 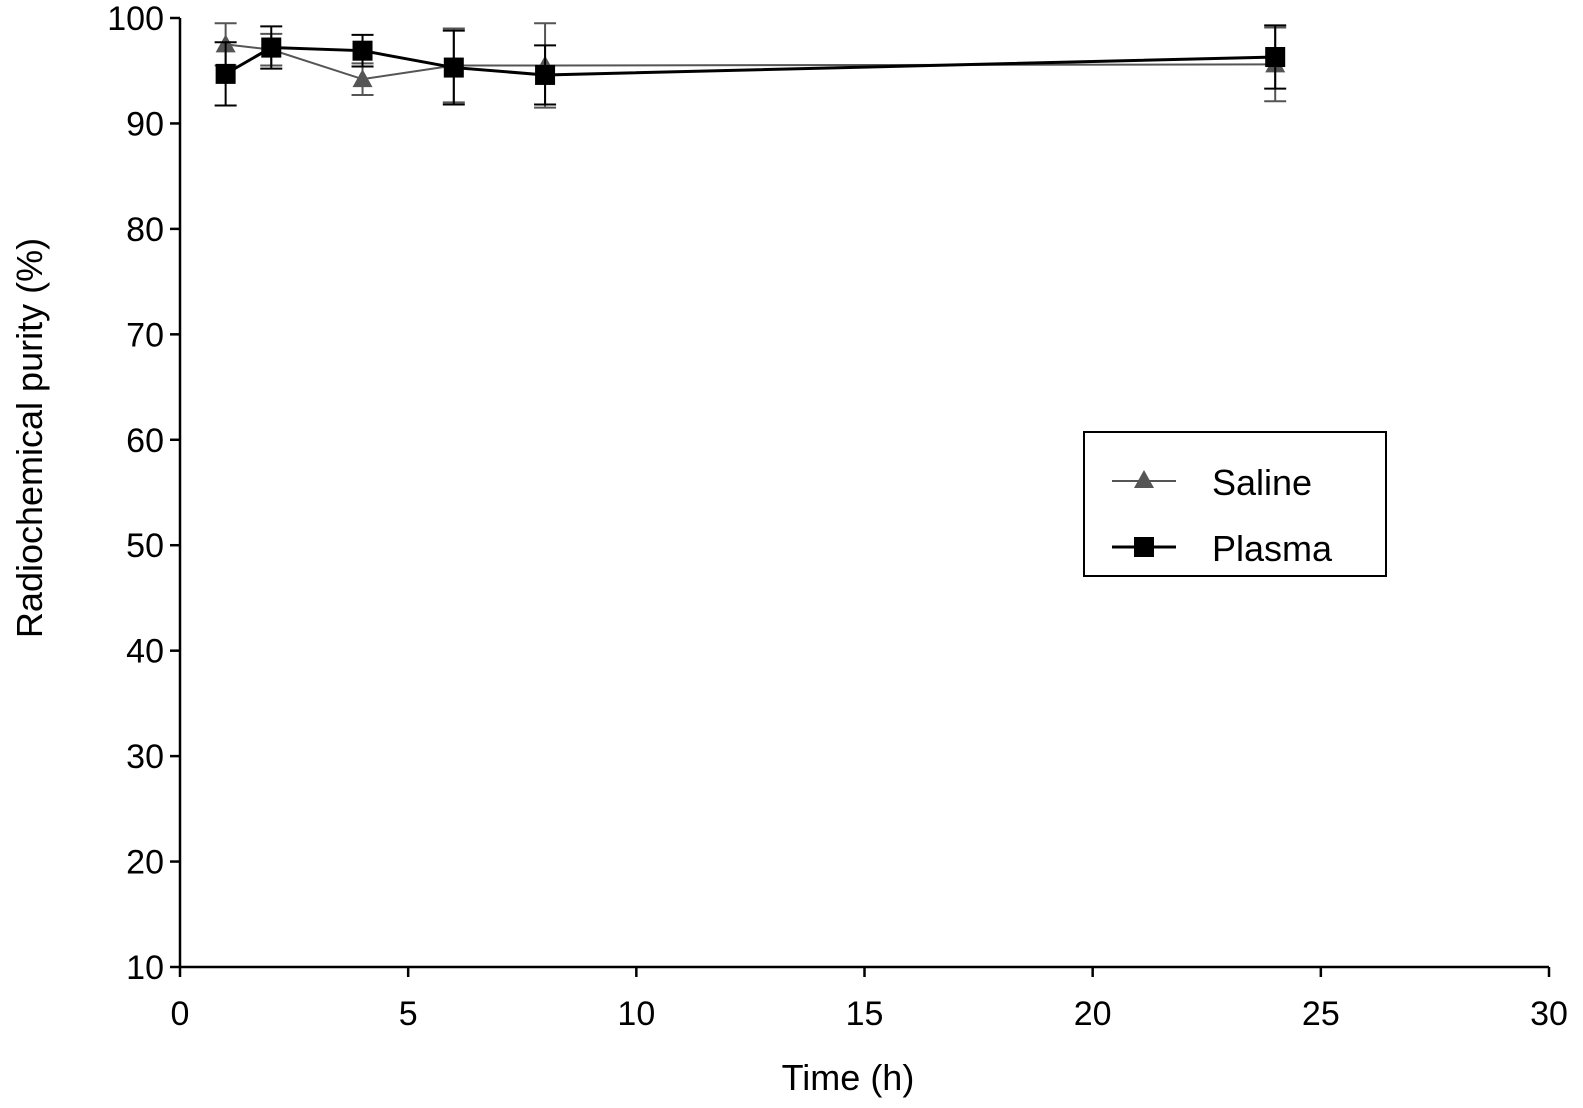 I want to click on y-tick-label: 10, so click(x=145, y=968).